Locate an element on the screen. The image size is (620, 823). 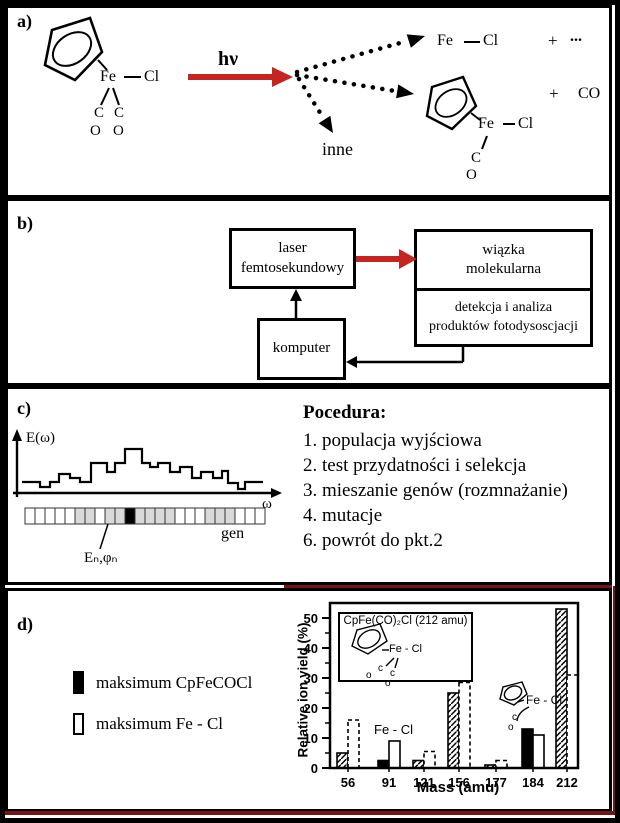
gene-label: gen is located at coordinates (233, 533).